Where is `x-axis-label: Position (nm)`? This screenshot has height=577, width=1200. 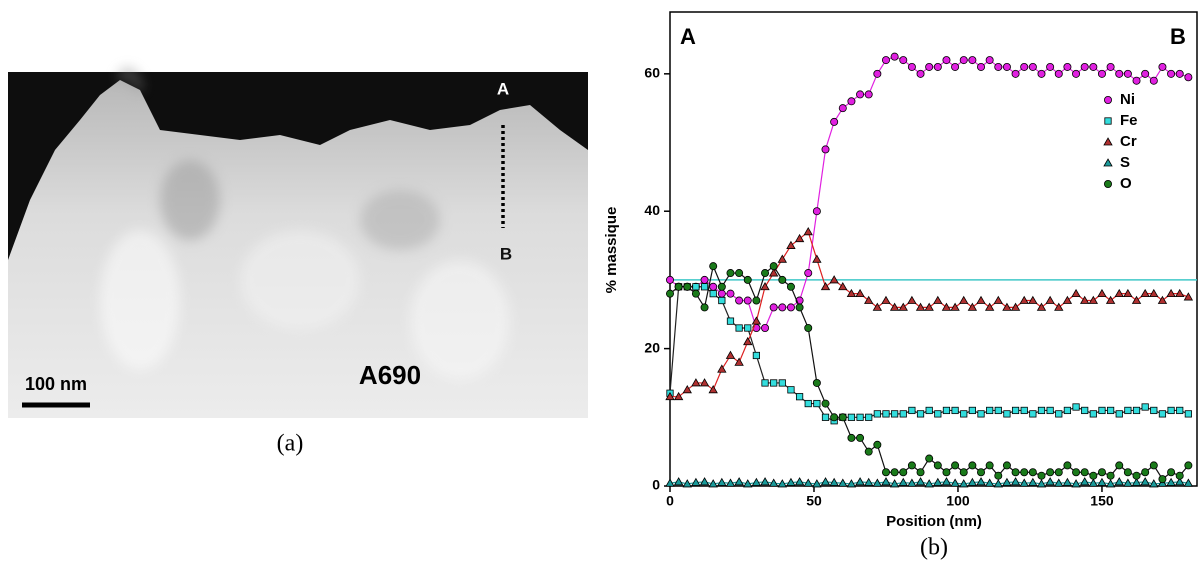
x-axis-label: Position (nm) is located at coordinates (934, 521).